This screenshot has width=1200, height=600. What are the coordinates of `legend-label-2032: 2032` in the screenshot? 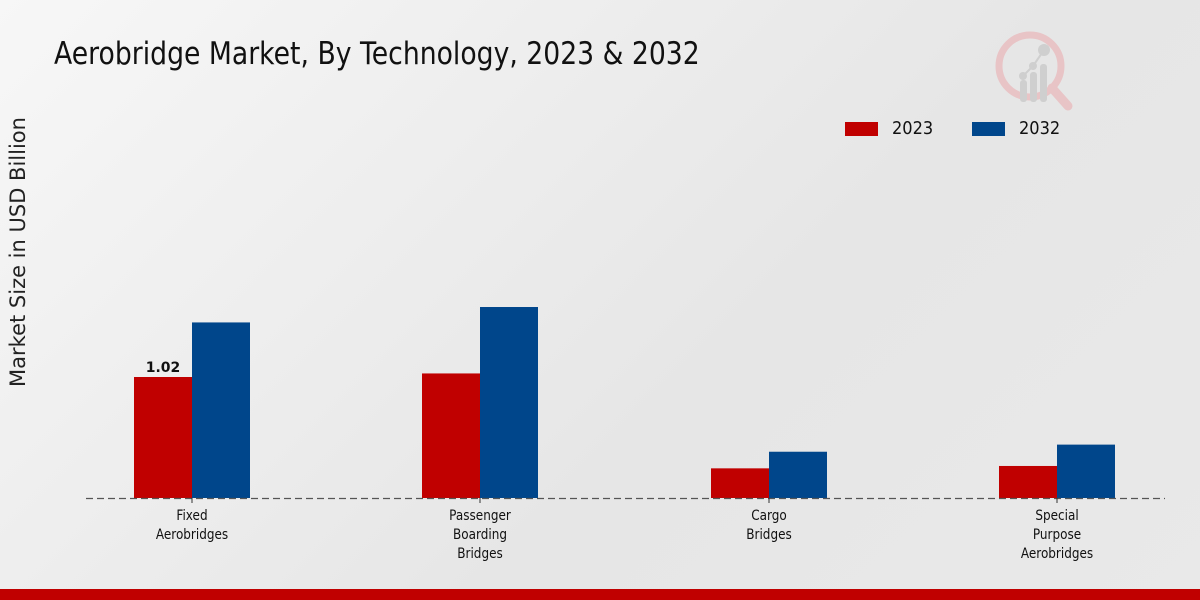 It's located at (1039, 128).